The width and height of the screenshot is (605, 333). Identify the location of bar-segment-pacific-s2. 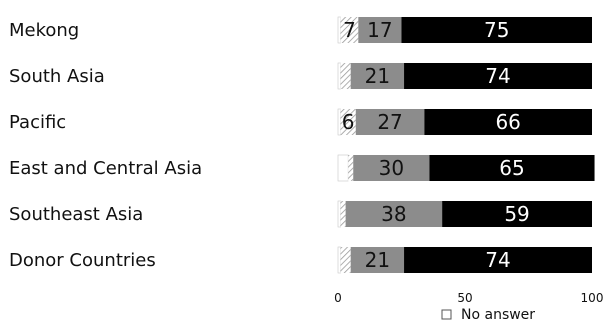
(390, 122).